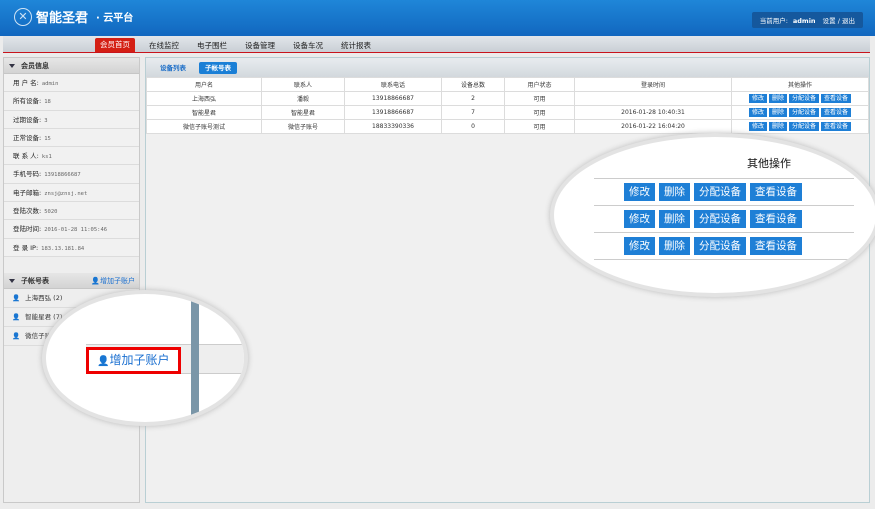 This screenshot has height=509, width=875. Describe the element at coordinates (848, 21) in the screenshot. I see `logout-link: 退出` at that location.